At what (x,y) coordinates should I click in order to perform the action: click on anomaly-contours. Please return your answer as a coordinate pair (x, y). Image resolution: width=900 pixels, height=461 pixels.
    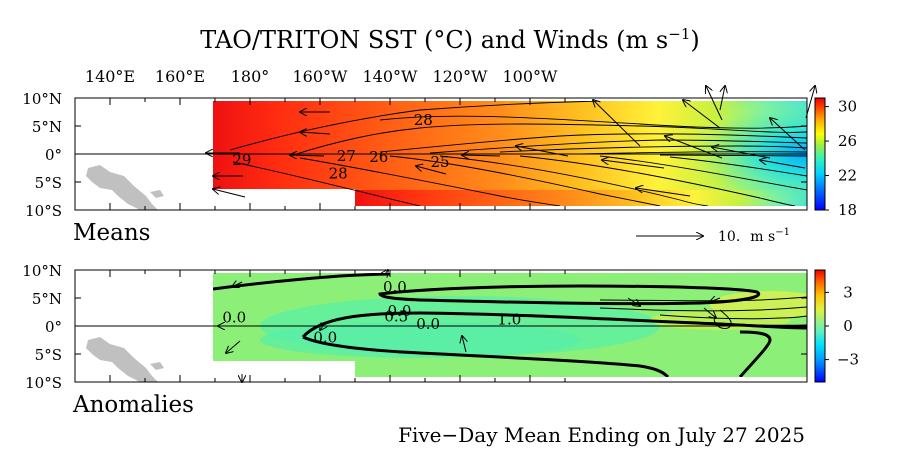
    Looking at the image, I should click on (510, 325).